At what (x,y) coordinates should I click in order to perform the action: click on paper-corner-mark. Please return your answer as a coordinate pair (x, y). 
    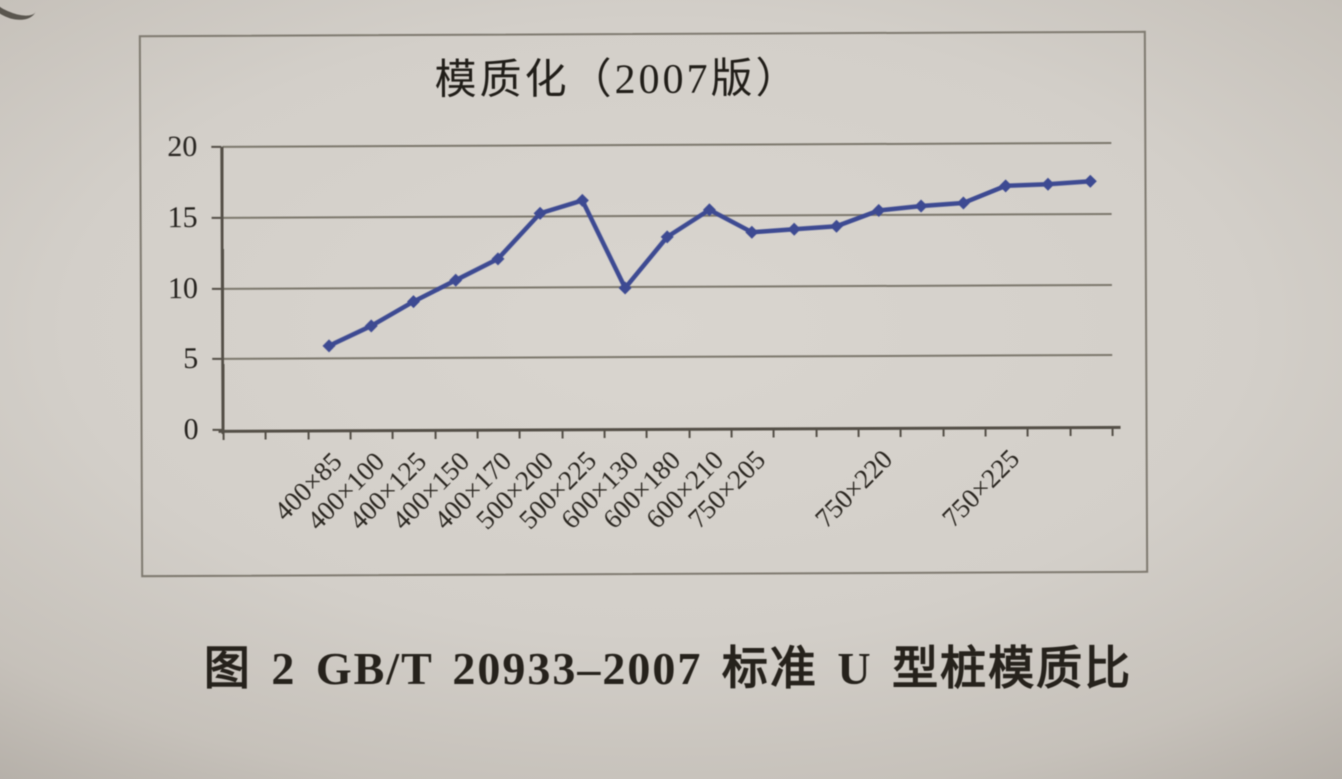
    Looking at the image, I should click on (21, 14).